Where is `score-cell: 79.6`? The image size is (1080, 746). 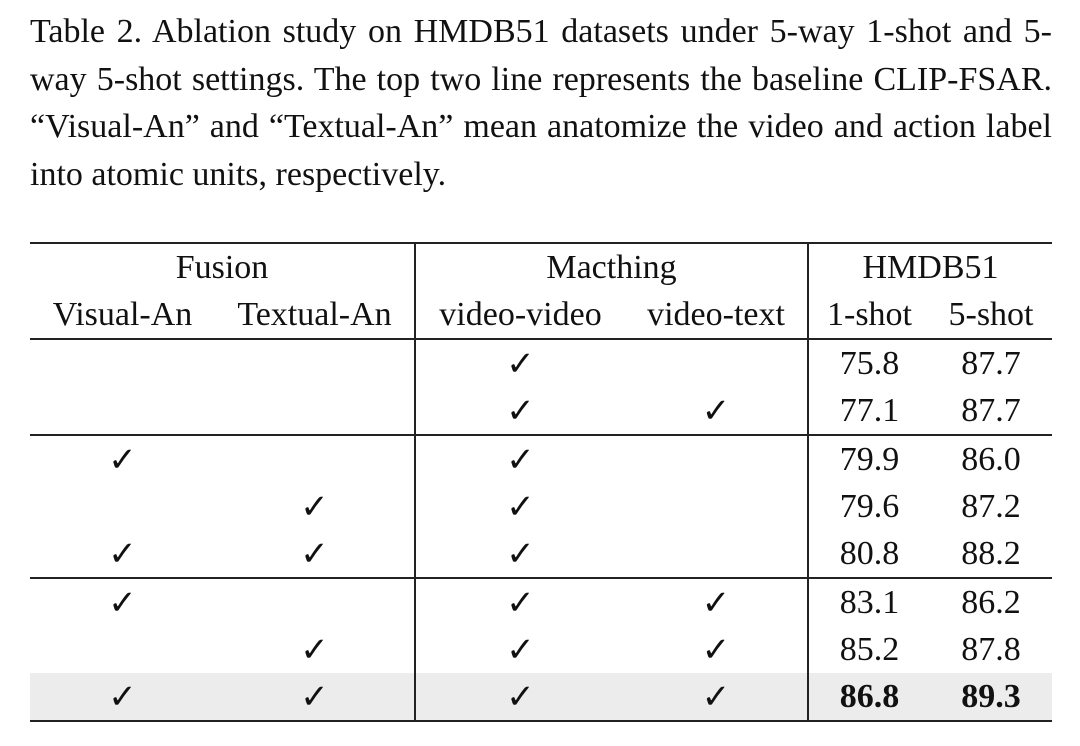 score-cell: 79.6 is located at coordinates (868, 506).